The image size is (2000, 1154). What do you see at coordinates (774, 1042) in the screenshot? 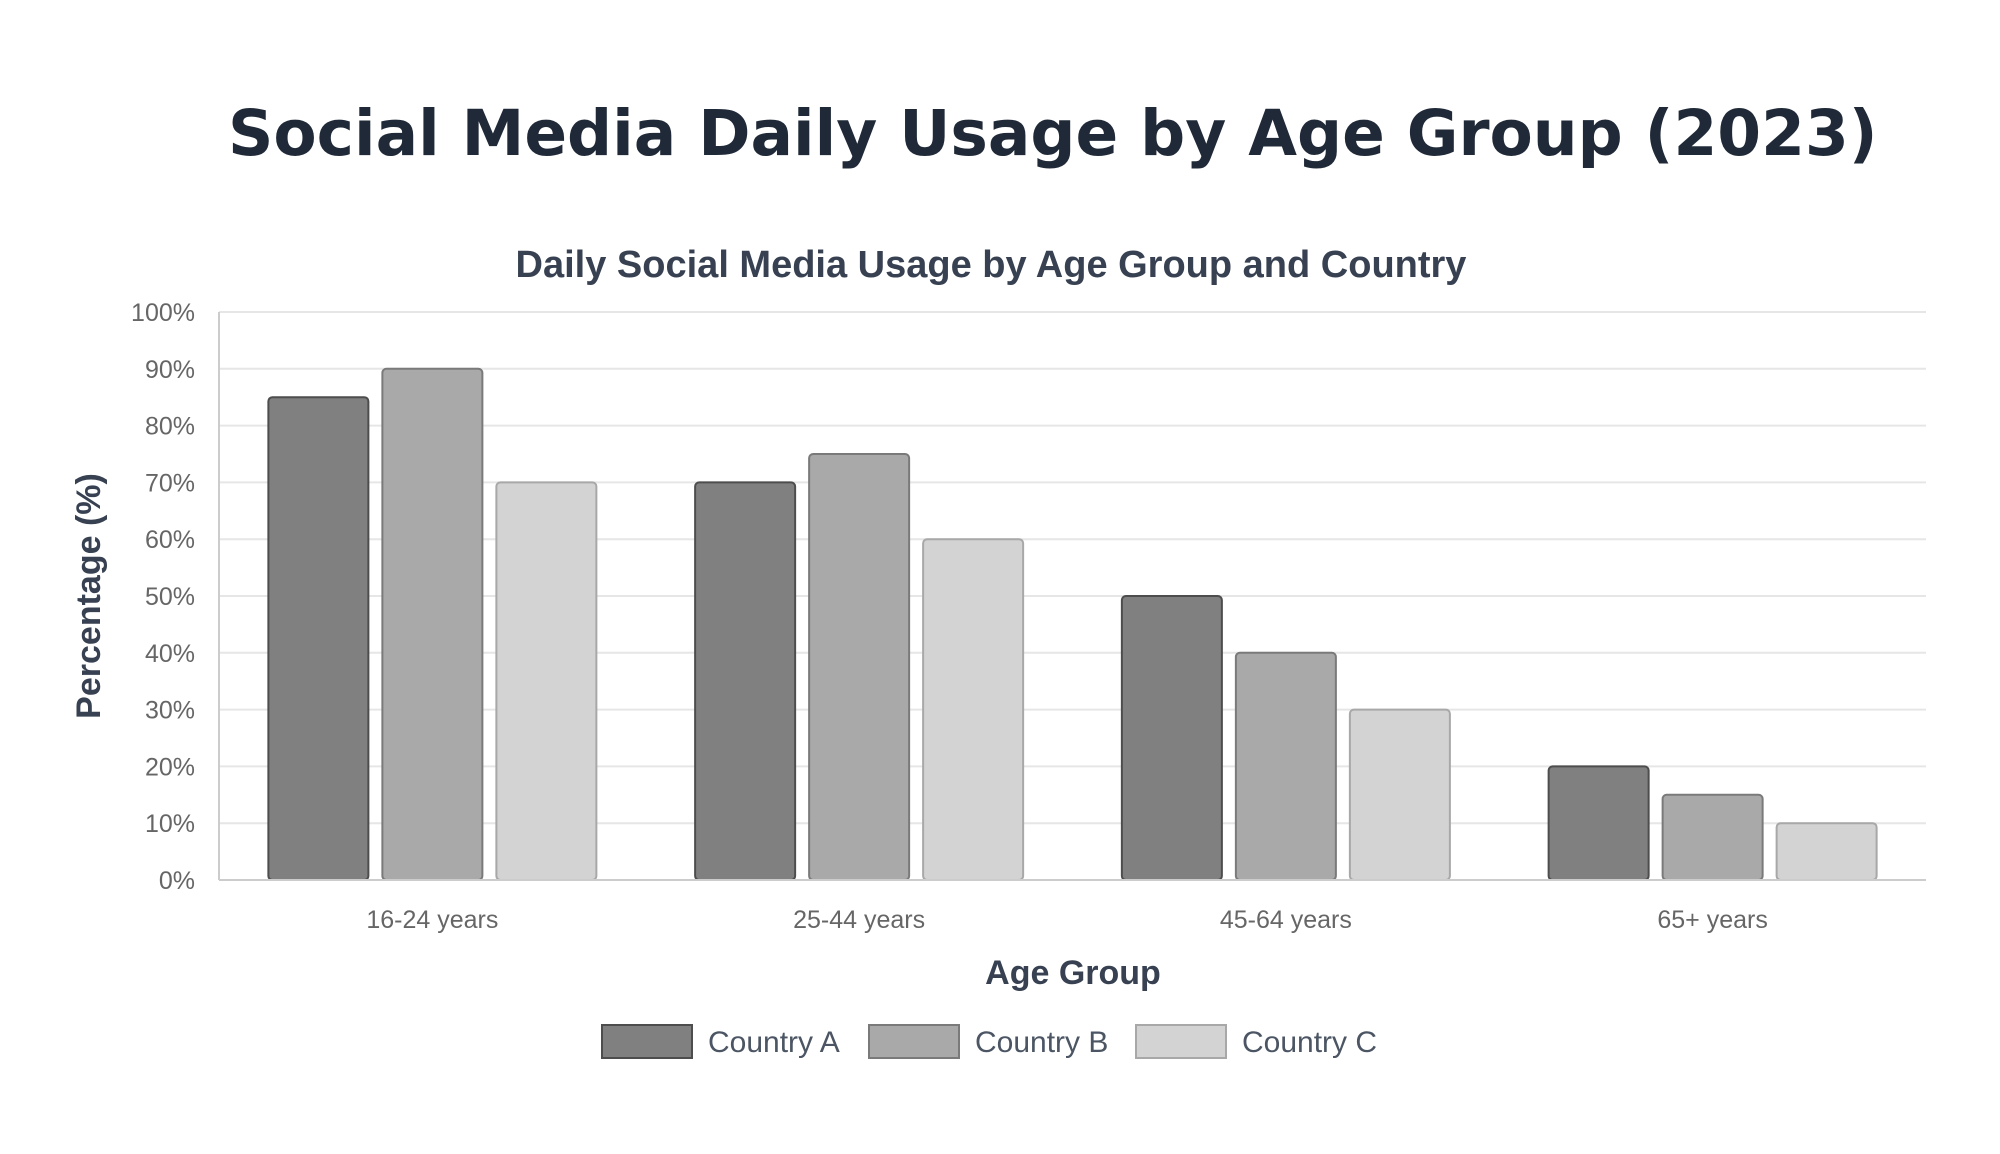
I see `legend-label: Country A` at bounding box center [774, 1042].